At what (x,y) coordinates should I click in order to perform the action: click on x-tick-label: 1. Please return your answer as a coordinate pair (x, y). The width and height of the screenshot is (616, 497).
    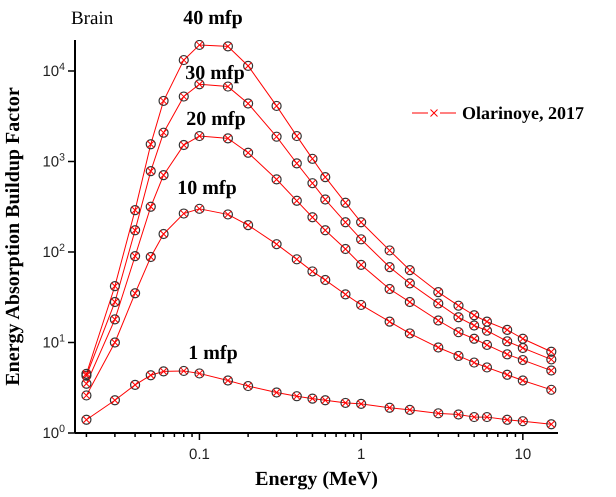
    Looking at the image, I should click on (361, 454).